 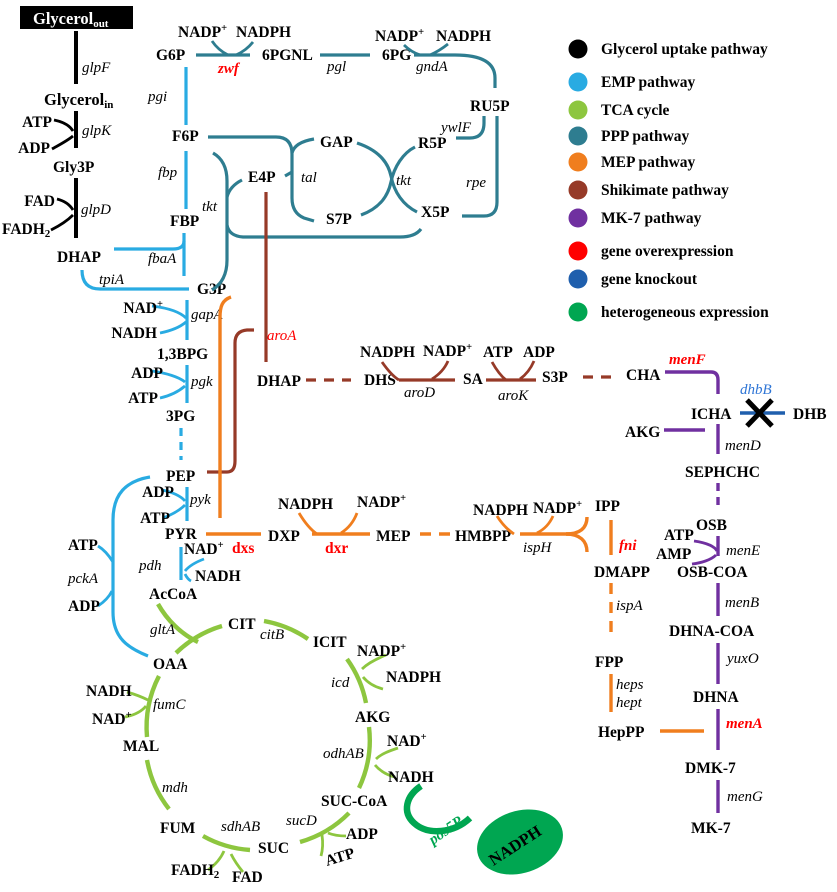 What do you see at coordinates (684, 49) in the screenshot?
I see `legend-label-glycerol: Glycerol uptake pathway` at bounding box center [684, 49].